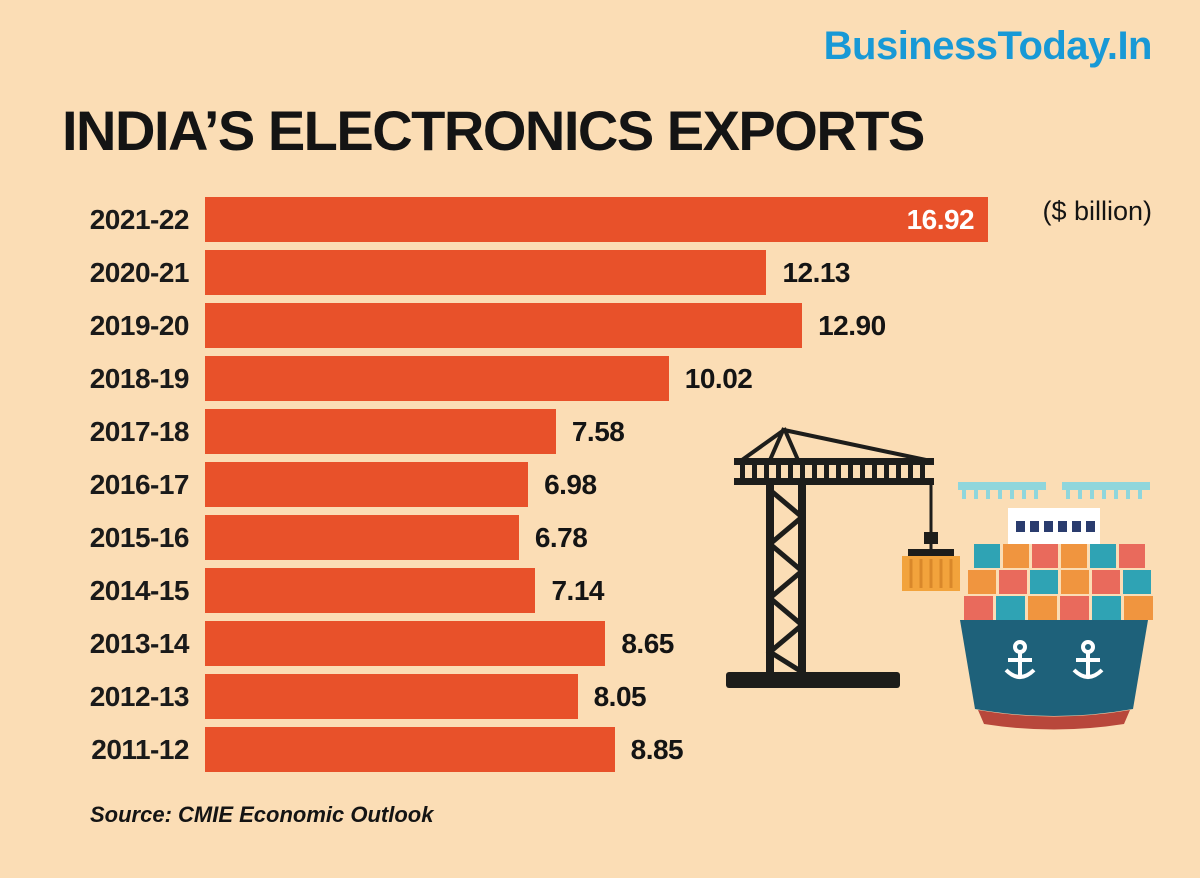 Image resolution: width=1200 pixels, height=878 pixels. I want to click on chart-row: 2019-20 12.90, so click(530, 325).